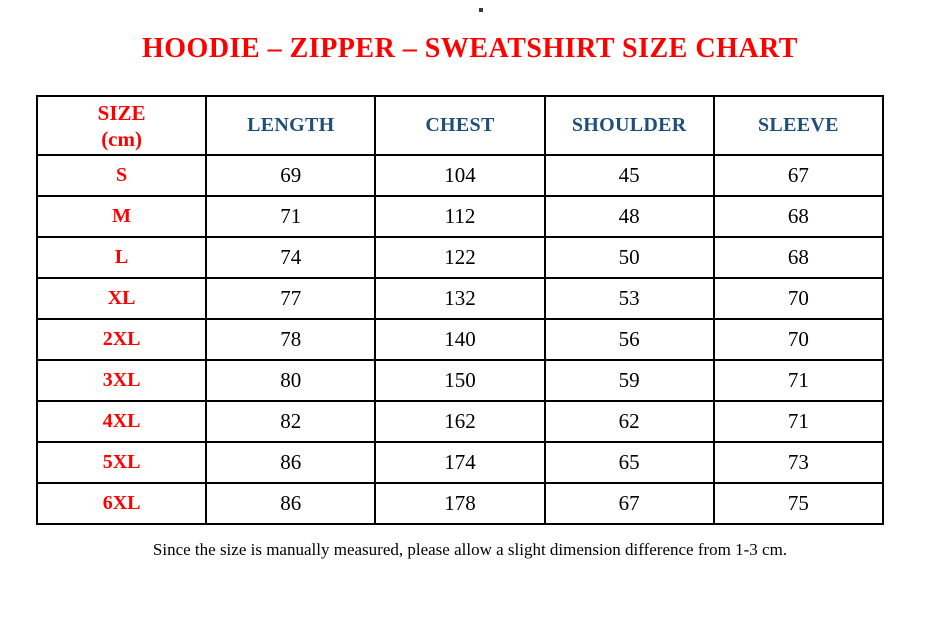 The image size is (940, 623). Describe the element at coordinates (798, 175) in the screenshot. I see `sleeve-value: 67` at that location.